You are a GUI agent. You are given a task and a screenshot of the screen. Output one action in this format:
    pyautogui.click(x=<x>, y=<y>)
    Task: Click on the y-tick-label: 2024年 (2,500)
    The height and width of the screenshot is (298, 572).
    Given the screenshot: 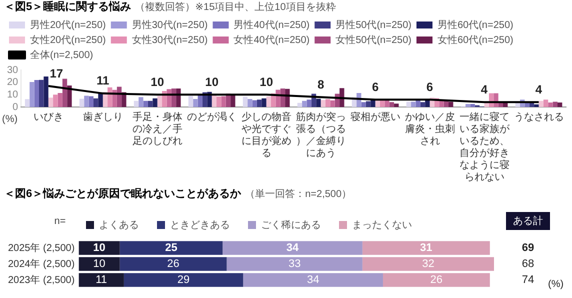 What is the action you would take?
    pyautogui.click(x=41, y=264)
    